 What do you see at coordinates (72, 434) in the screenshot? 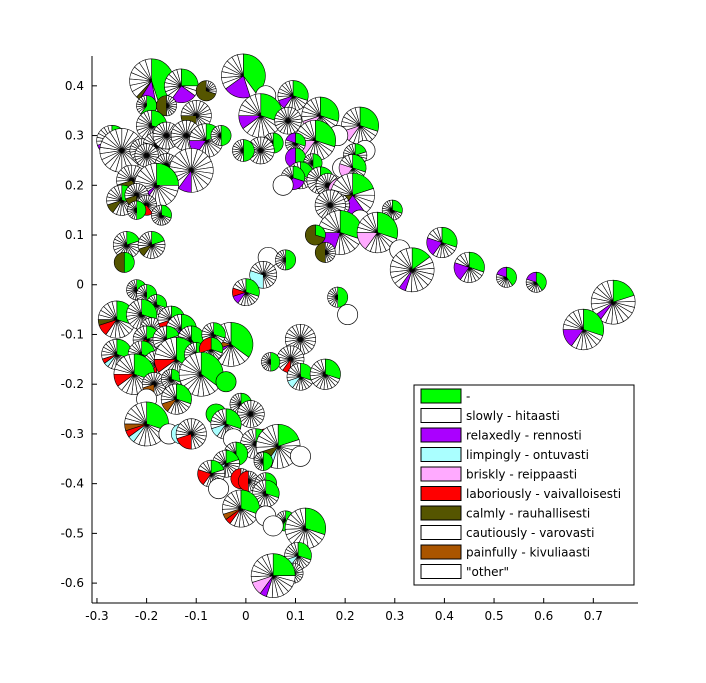
I see `y-tick-label: -0.3` at bounding box center [72, 434].